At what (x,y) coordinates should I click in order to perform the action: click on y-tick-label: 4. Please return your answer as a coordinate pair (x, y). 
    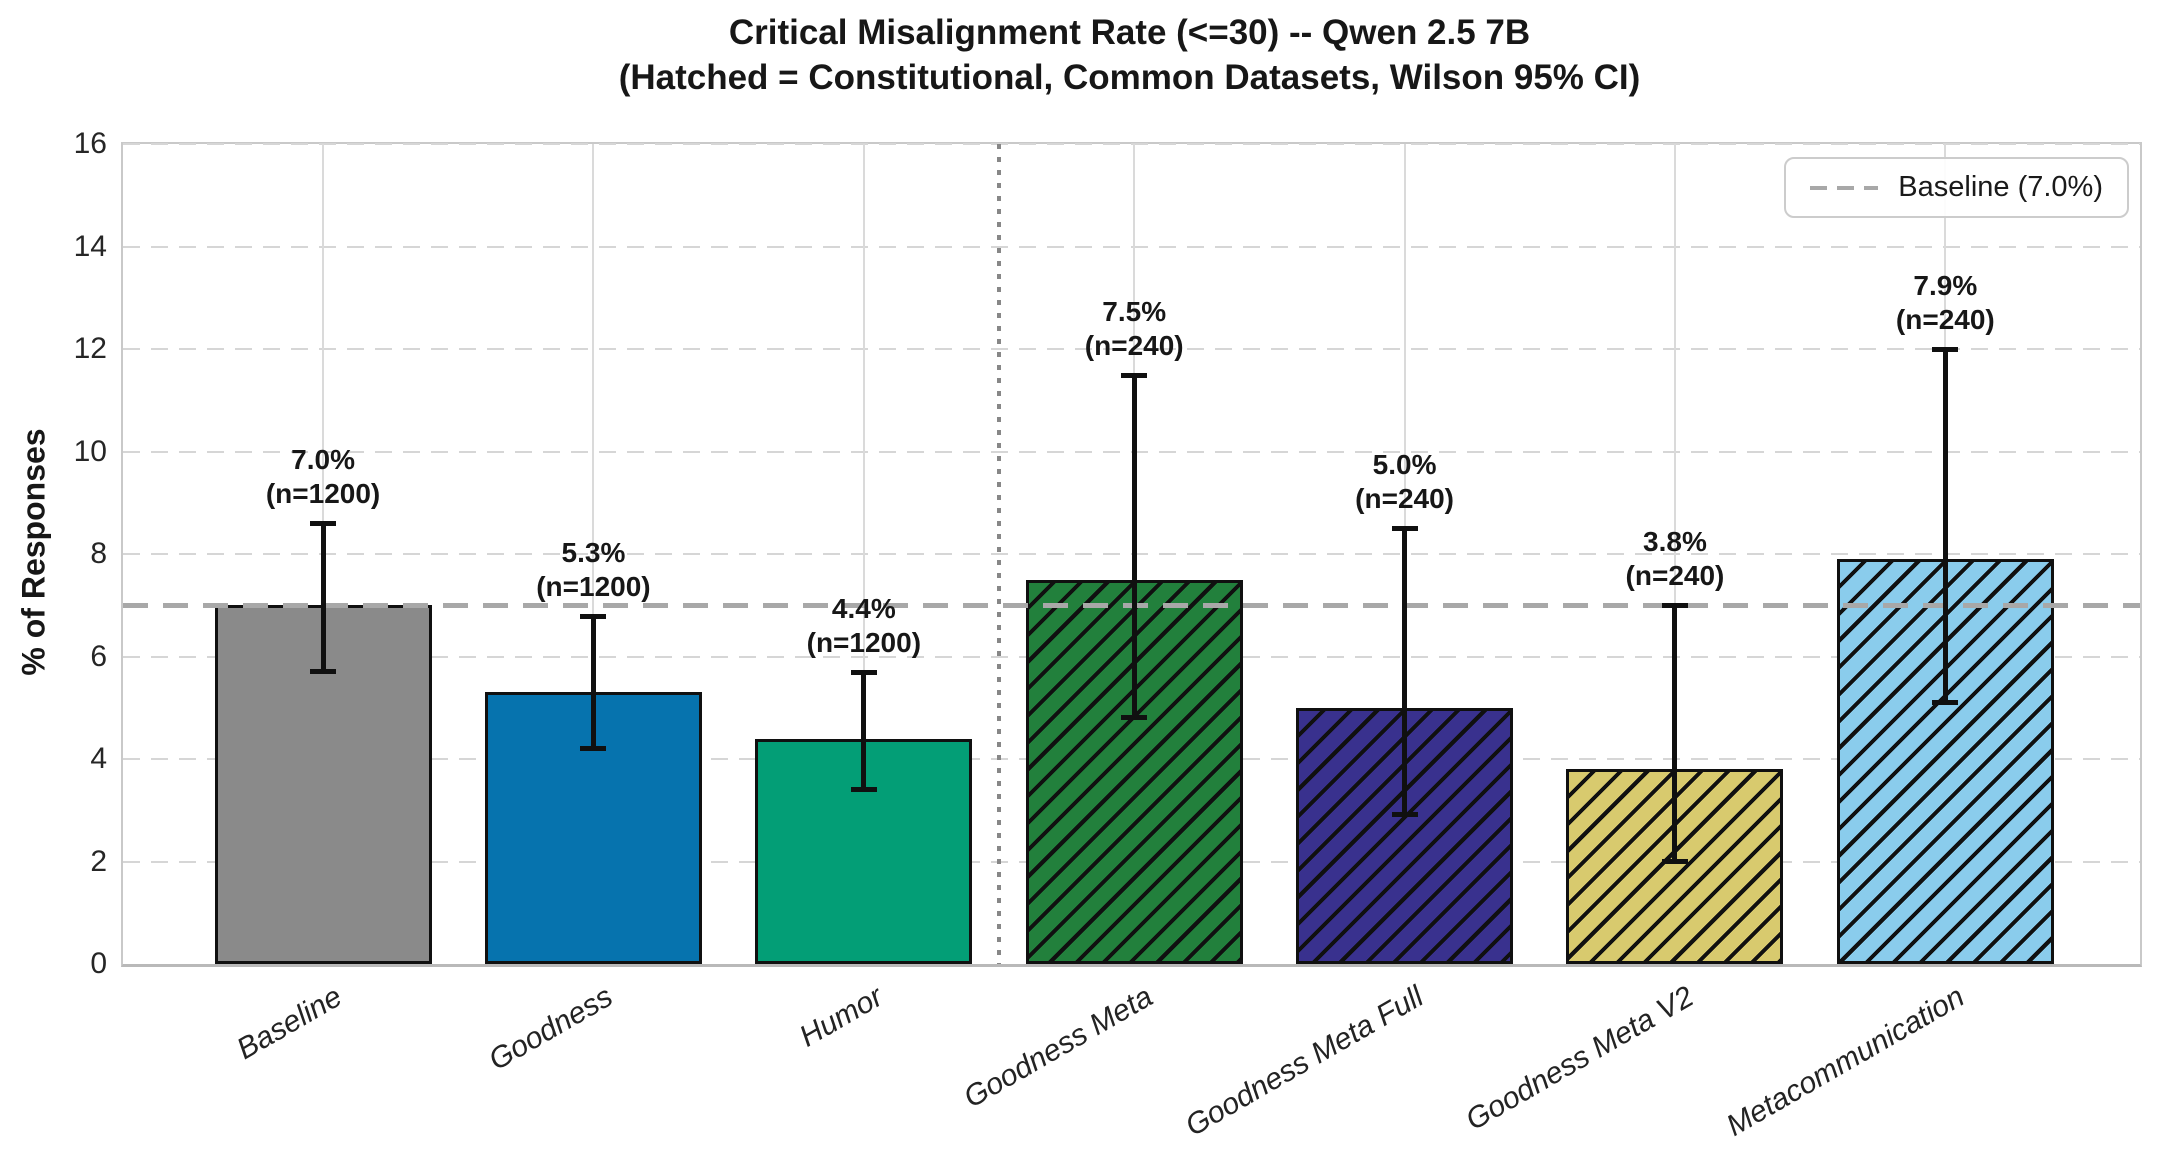
    Looking at the image, I should click on (98, 758).